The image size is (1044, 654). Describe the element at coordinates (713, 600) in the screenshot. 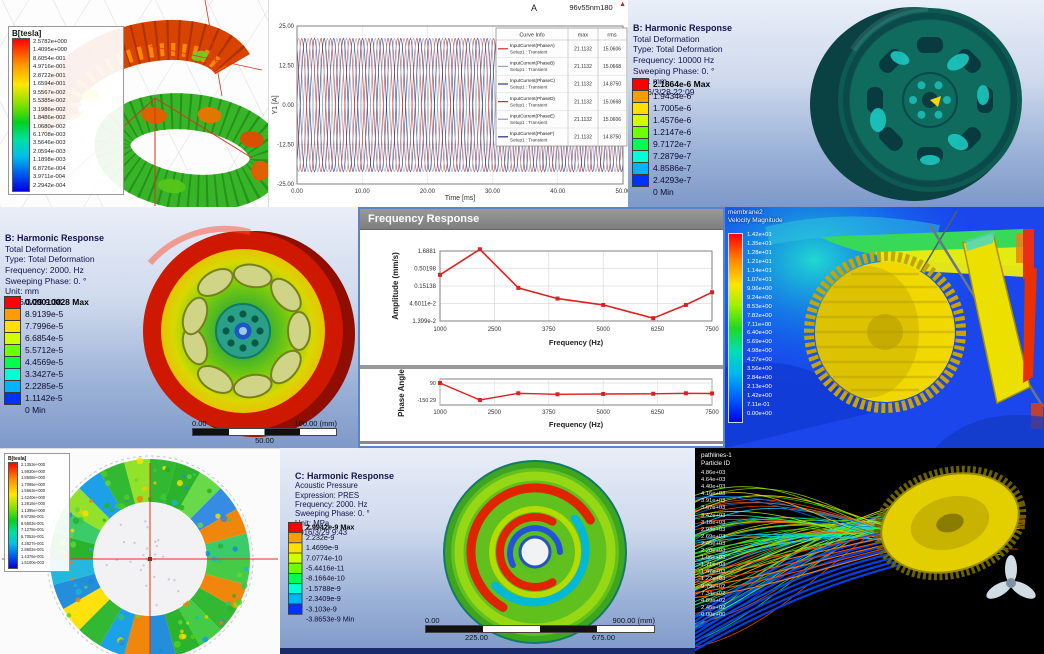

I see `legend-value: 4.89e+02` at that location.